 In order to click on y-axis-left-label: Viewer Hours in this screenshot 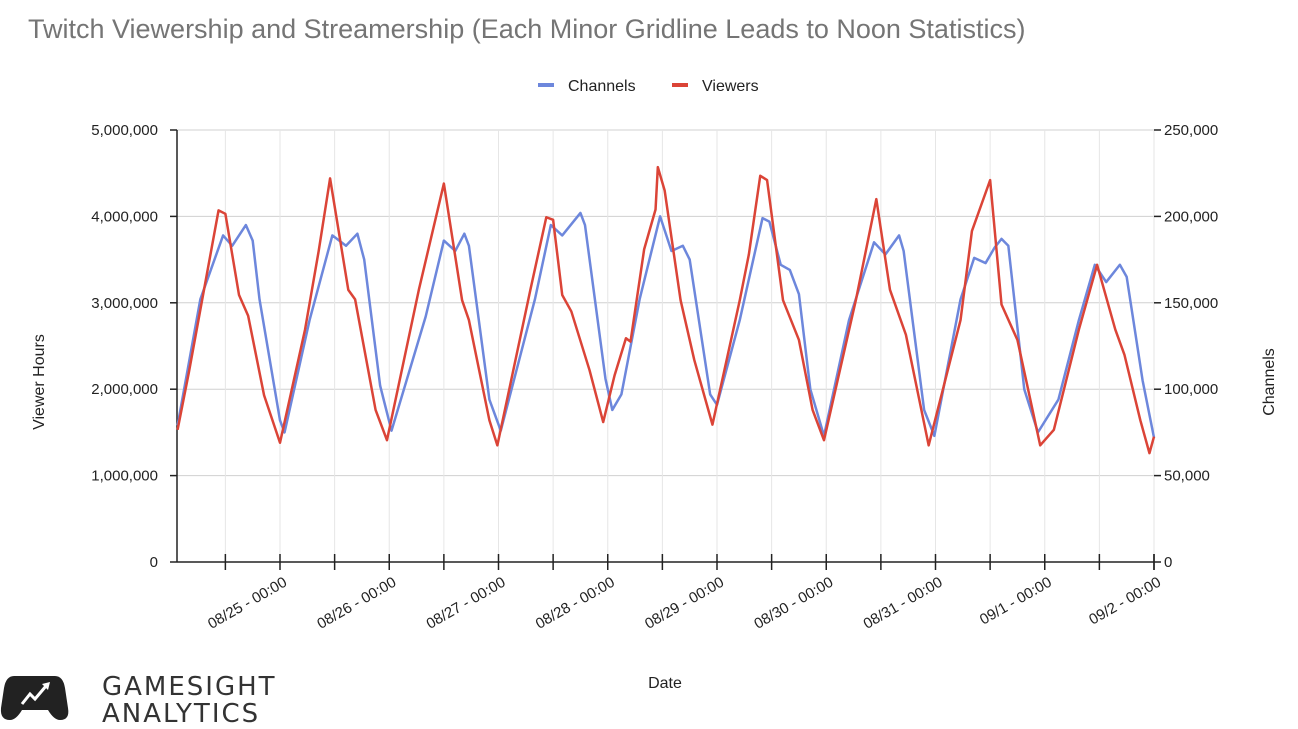, I will do `click(39, 382)`.